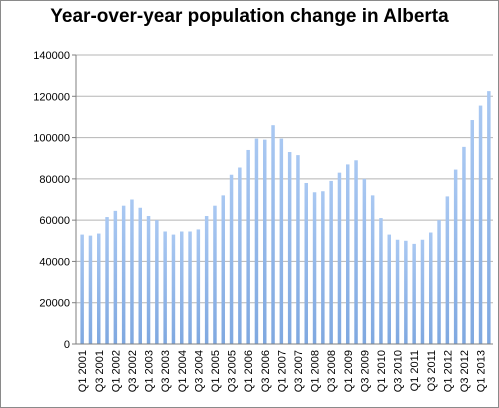  Describe the element at coordinates (349, 371) in the screenshot. I see `x-tick-label: Q1 2009` at that location.